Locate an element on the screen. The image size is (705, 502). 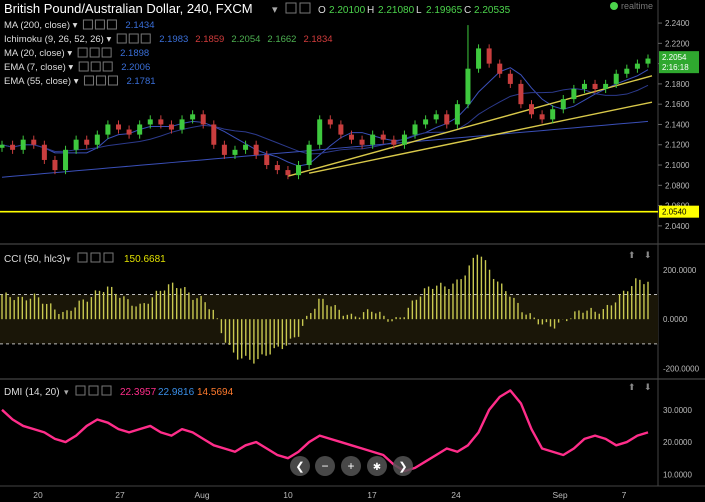
cci-move-up-icon: ⬆ is located at coordinates (632, 255).